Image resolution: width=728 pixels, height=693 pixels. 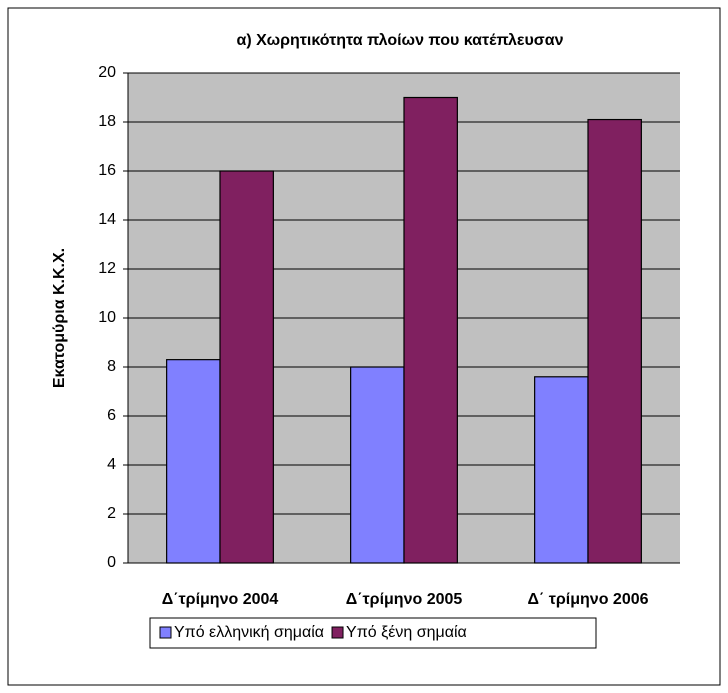 What do you see at coordinates (220, 599) in the screenshot?
I see `x-tick-label: Δ΄τρίμηνο 2004` at bounding box center [220, 599].